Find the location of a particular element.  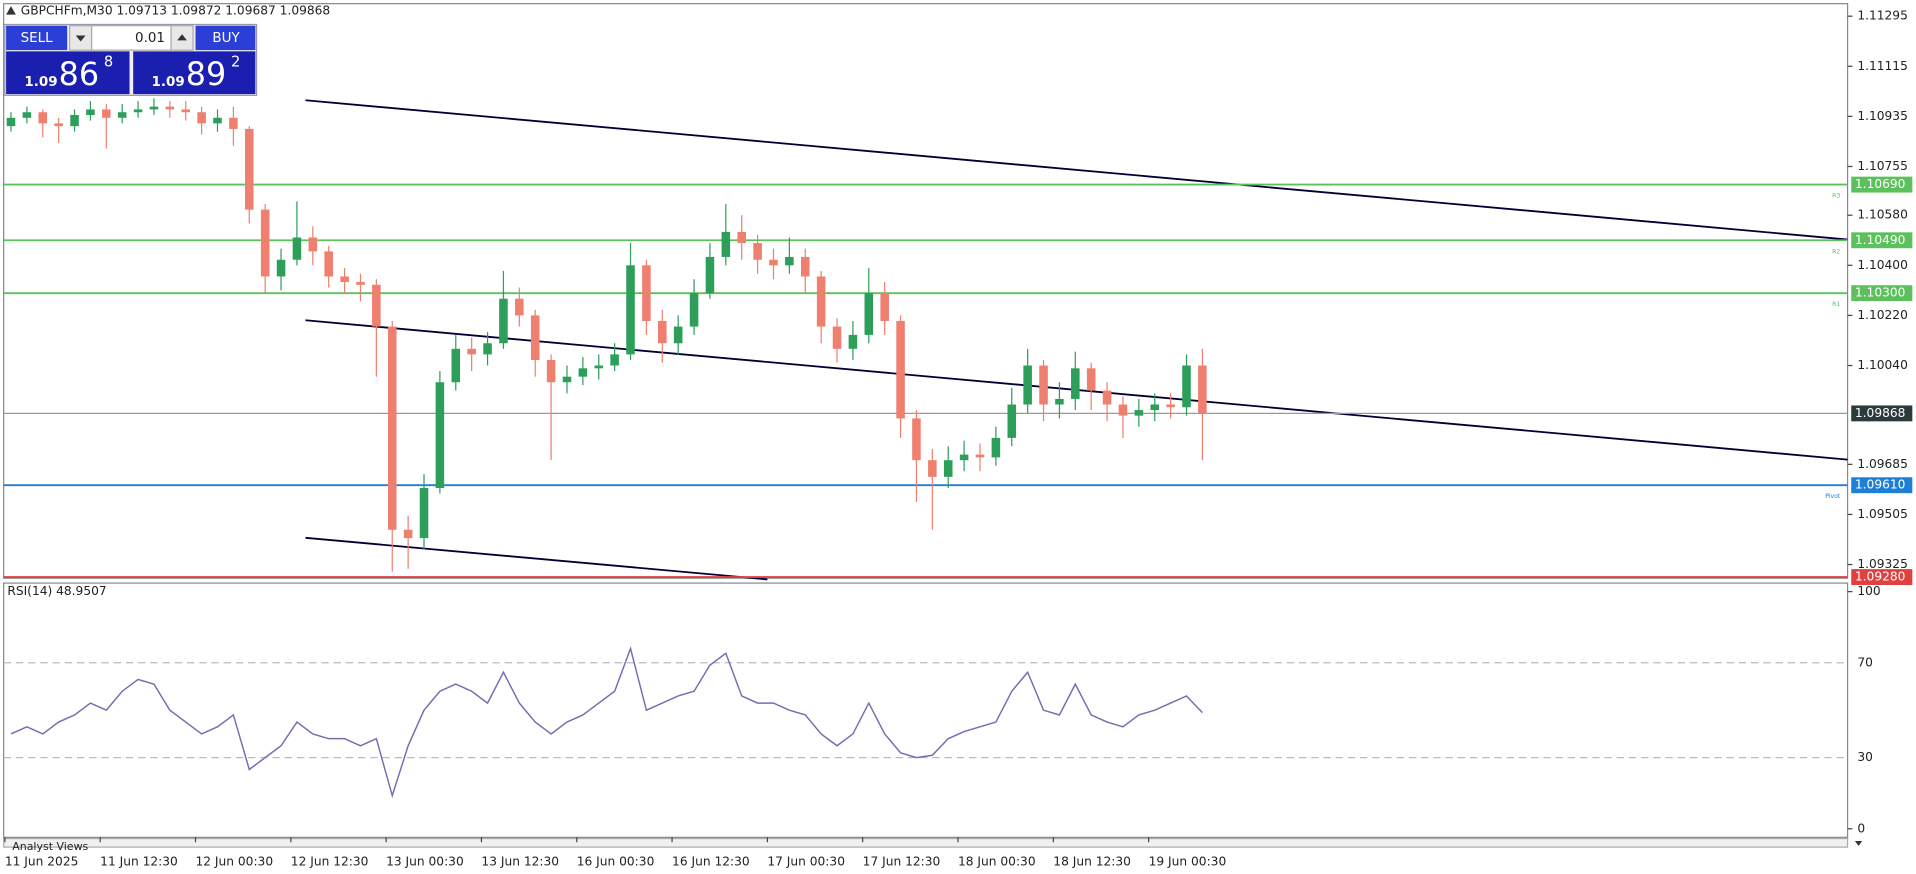

level-label: 1.09280 is located at coordinates (1880, 577).